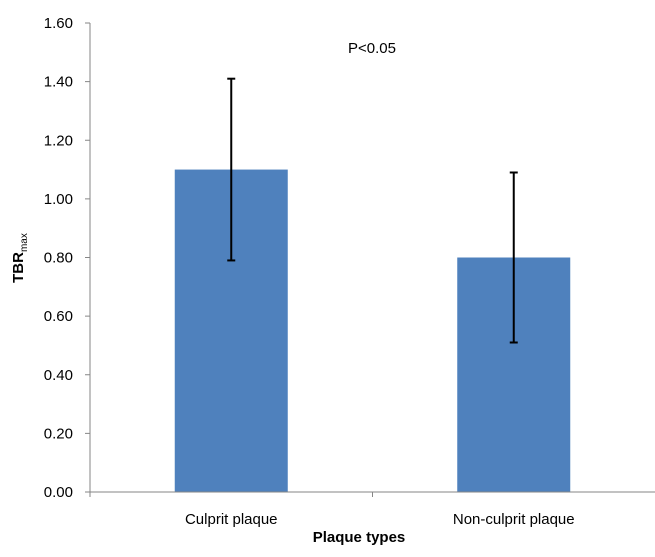 The width and height of the screenshot is (655, 557). I want to click on significance-annotation: P<0.05, so click(372, 48).